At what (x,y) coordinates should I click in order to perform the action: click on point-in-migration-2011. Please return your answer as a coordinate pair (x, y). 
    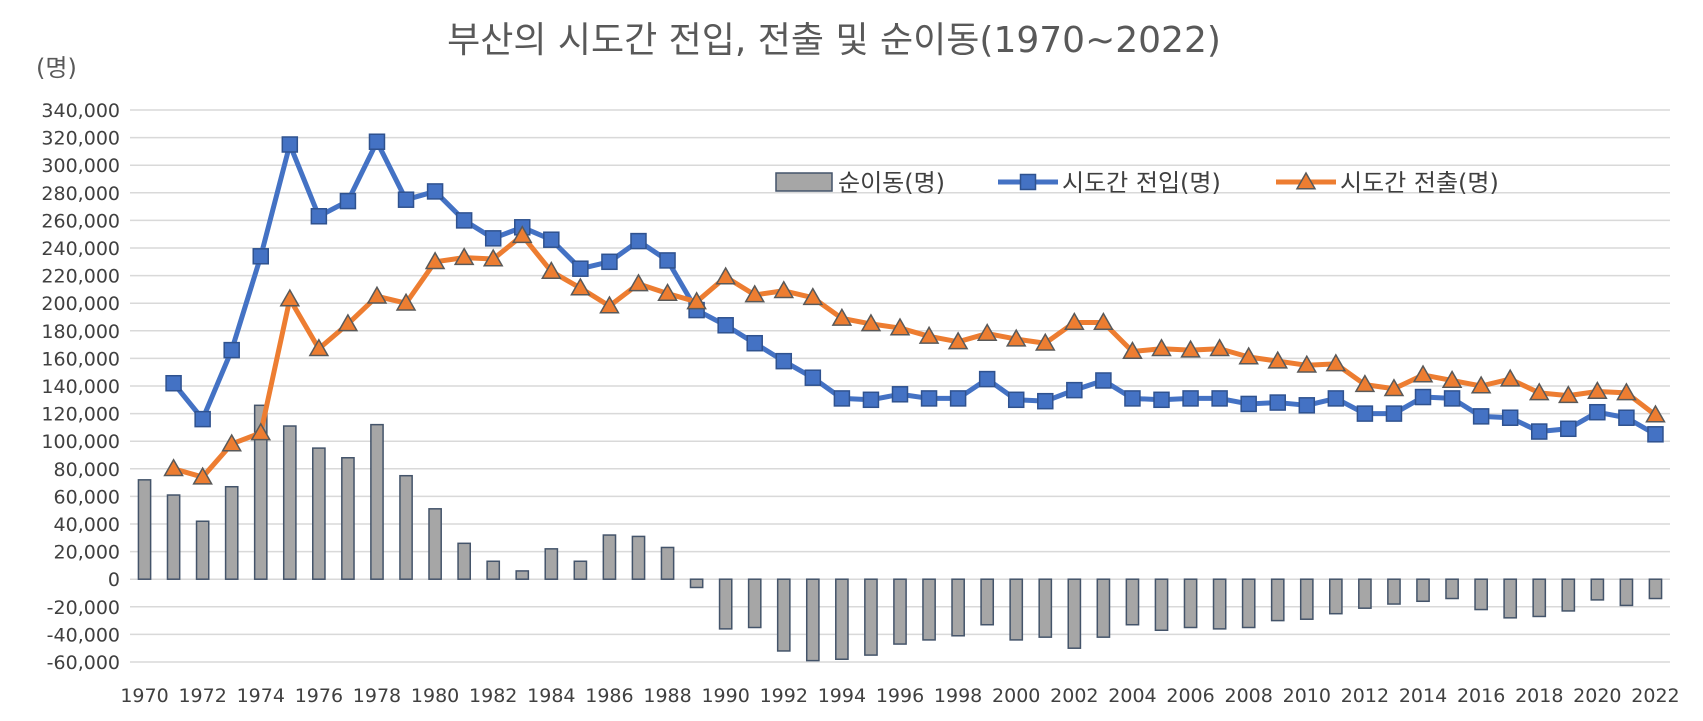
    Looking at the image, I should click on (1336, 398).